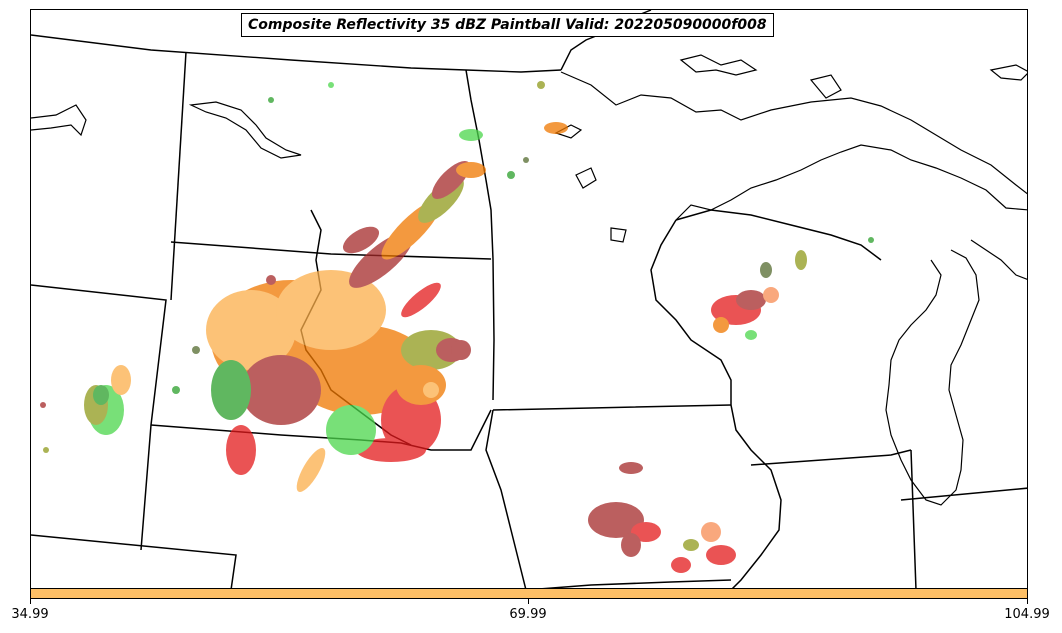 The height and width of the screenshot is (633, 1062). Describe the element at coordinates (913, 518) in the screenshot. I see `il-in-border` at that location.